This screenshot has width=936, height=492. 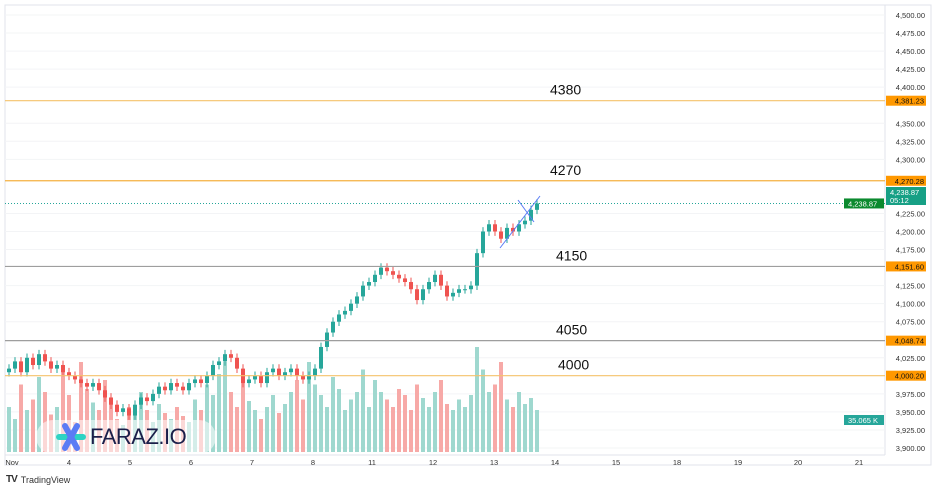 What do you see at coordinates (909, 181) in the screenshot?
I see `level-price-tag-text: 4,270.28` at bounding box center [909, 181].